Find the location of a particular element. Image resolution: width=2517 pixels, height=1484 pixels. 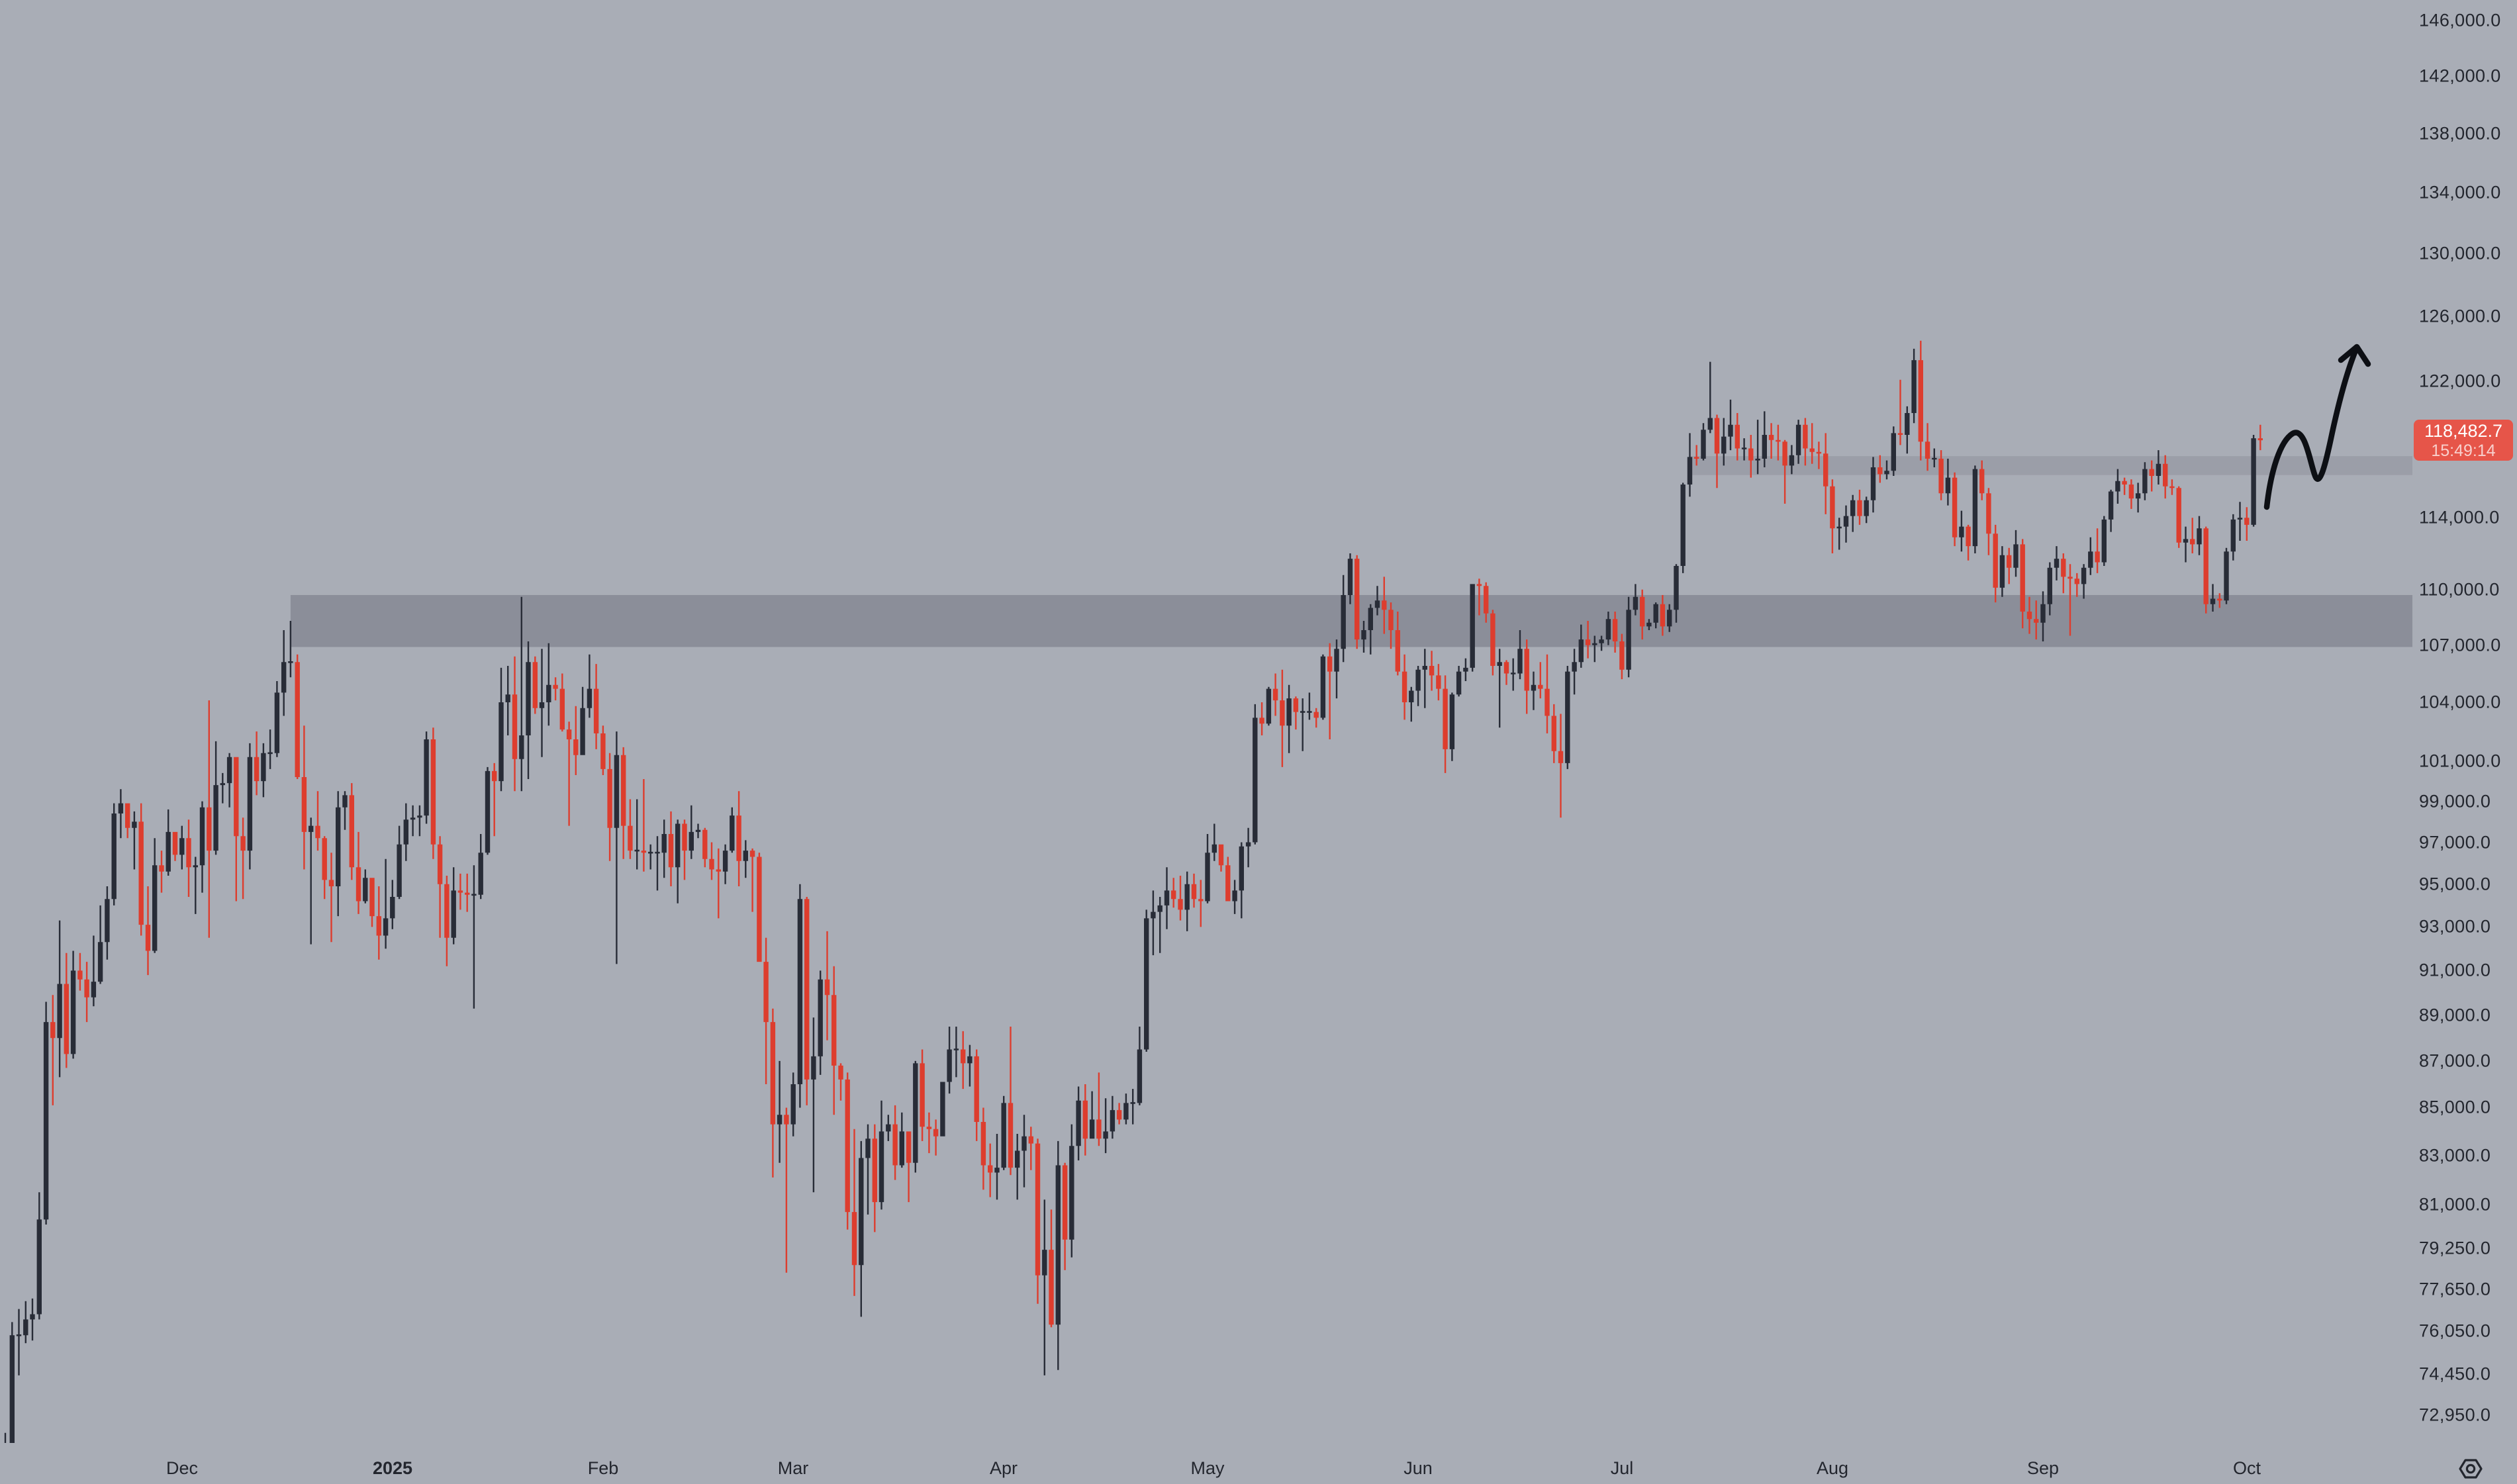

price-tick-label: 142,000.0 is located at coordinates (2460, 76).